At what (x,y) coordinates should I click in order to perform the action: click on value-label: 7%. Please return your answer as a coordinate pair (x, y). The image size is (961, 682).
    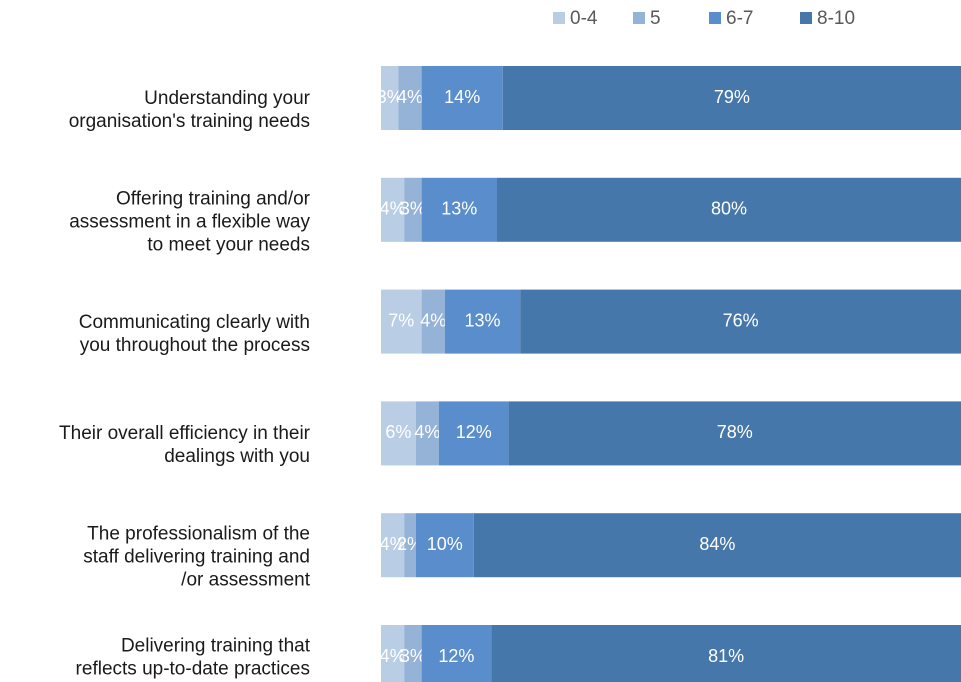
    Looking at the image, I should click on (401, 320).